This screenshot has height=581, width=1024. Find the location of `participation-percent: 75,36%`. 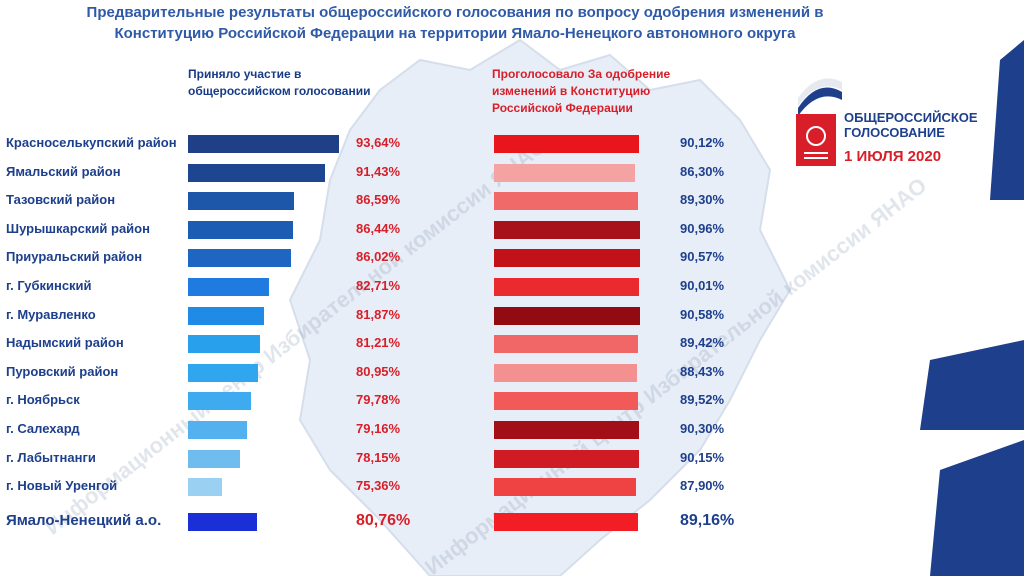

participation-percent: 75,36% is located at coordinates (378, 486).